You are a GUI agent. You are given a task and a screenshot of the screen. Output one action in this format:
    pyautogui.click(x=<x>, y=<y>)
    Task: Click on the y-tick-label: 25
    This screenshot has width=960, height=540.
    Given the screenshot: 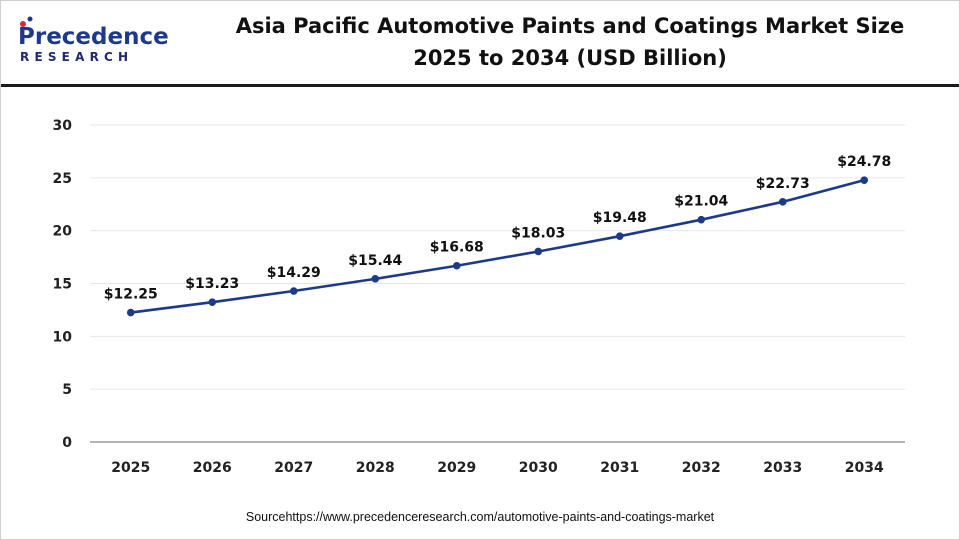 What is the action you would take?
    pyautogui.click(x=62, y=179)
    